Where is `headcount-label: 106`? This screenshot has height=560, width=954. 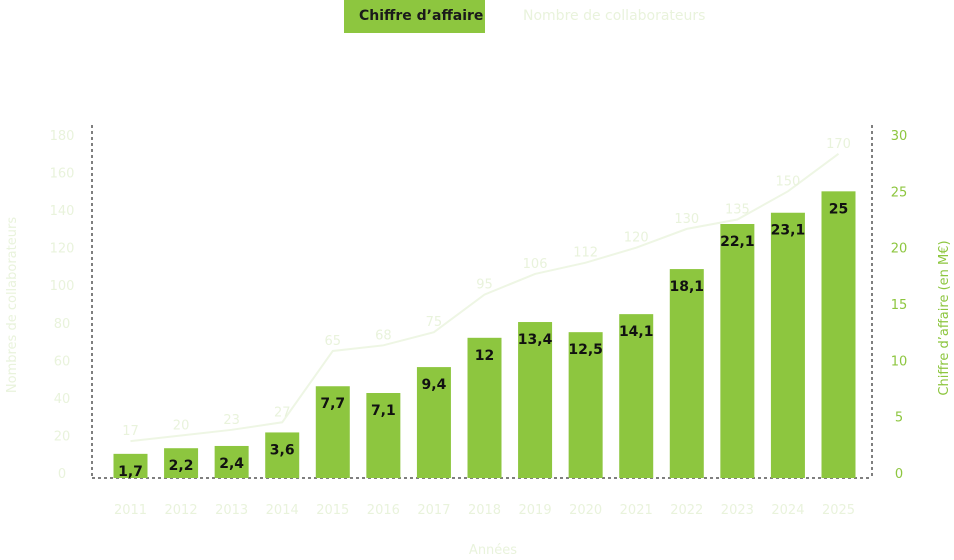
headcount-label: 106 is located at coordinates (535, 264).